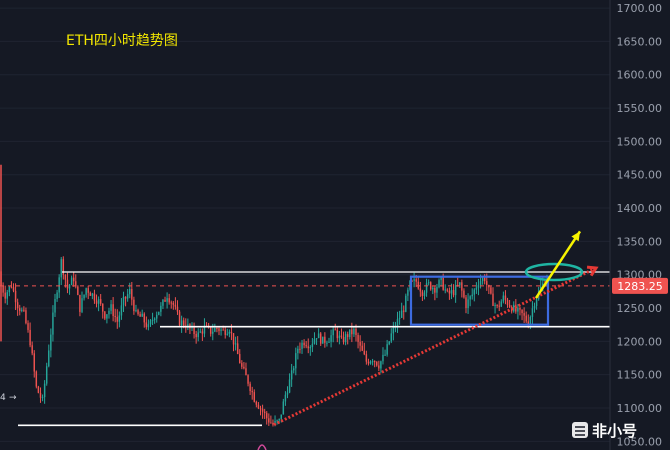  I want to click on y-tick-label: 1200.00, so click(640, 341).